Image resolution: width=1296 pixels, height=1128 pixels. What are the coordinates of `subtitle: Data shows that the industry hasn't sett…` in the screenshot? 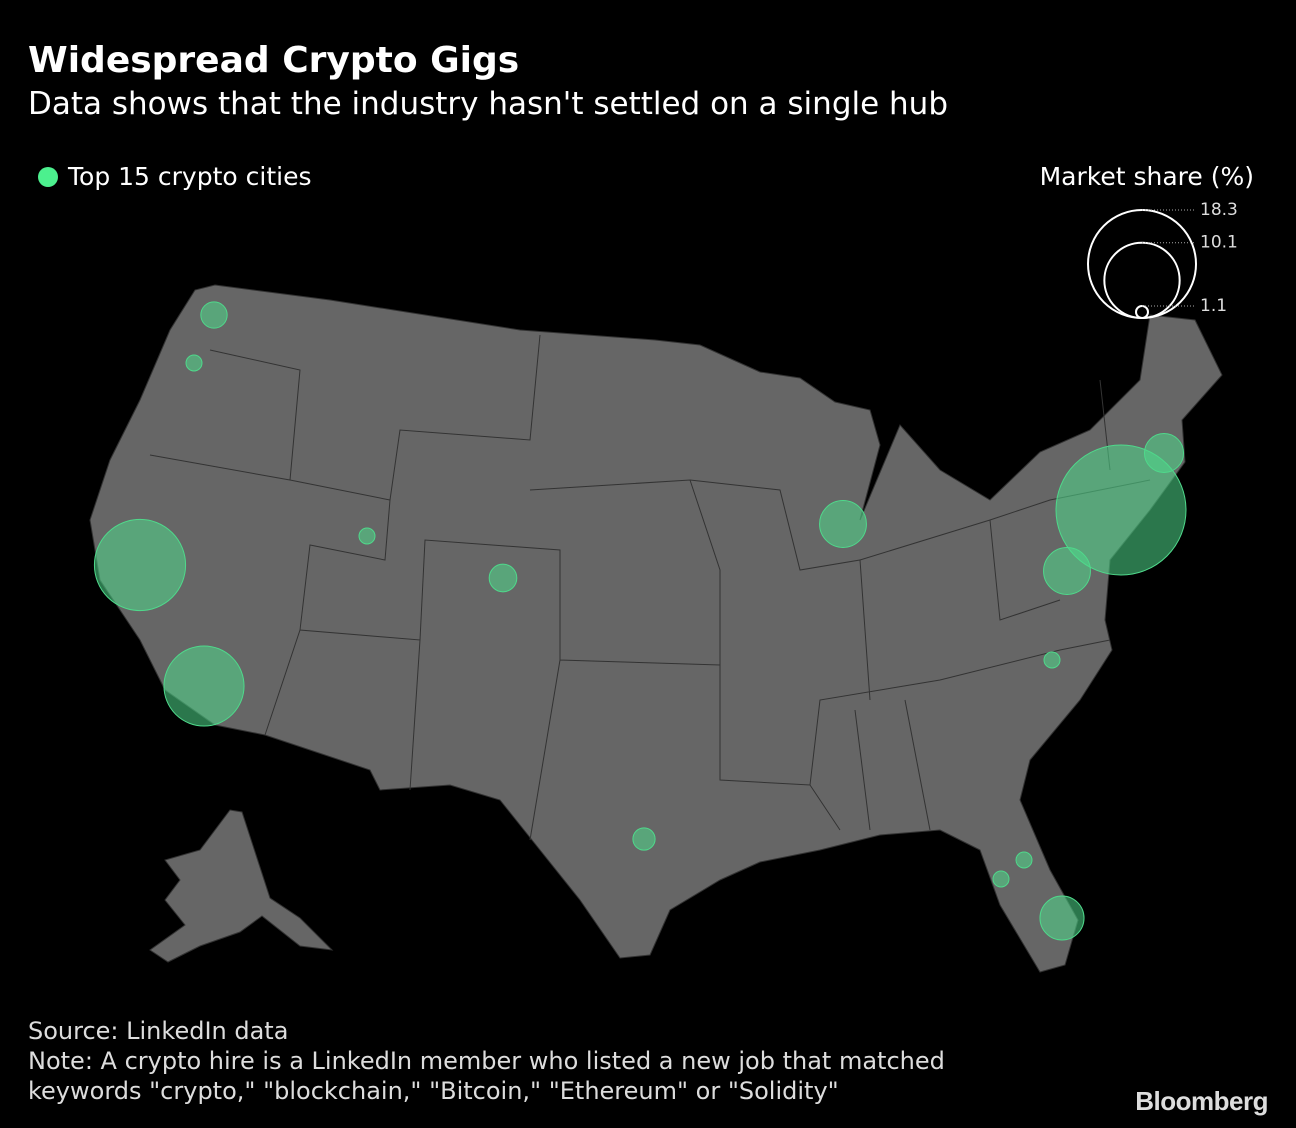 It's located at (488, 104).